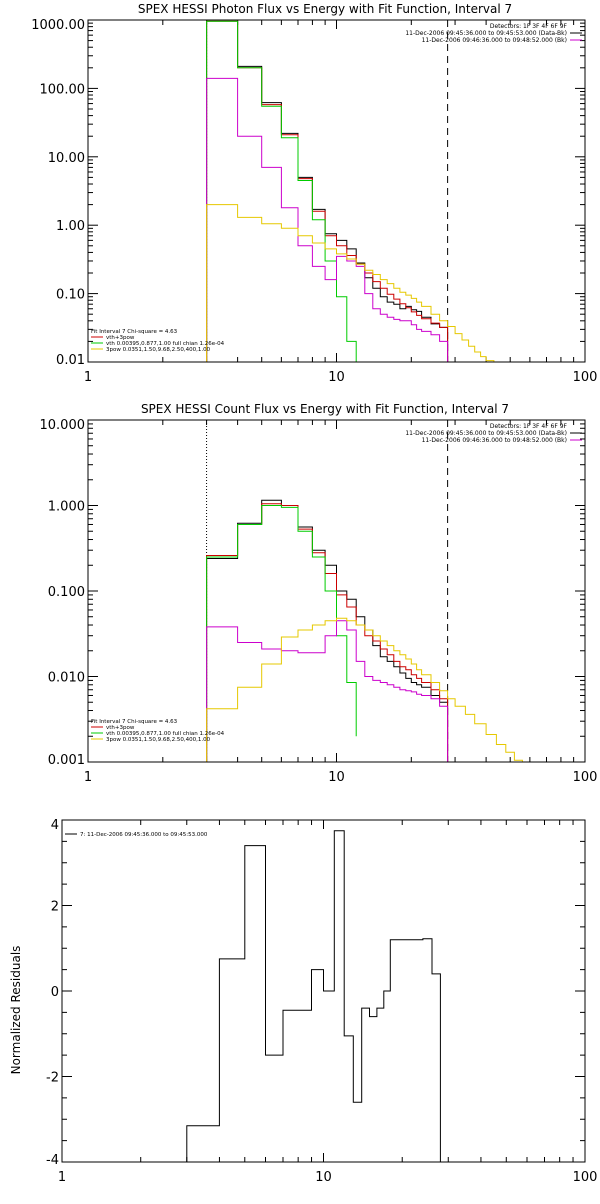 This screenshot has height=1204, width=600. Describe the element at coordinates (585, 777) in the screenshot. I see `count-x-tick-label: 100` at that location.